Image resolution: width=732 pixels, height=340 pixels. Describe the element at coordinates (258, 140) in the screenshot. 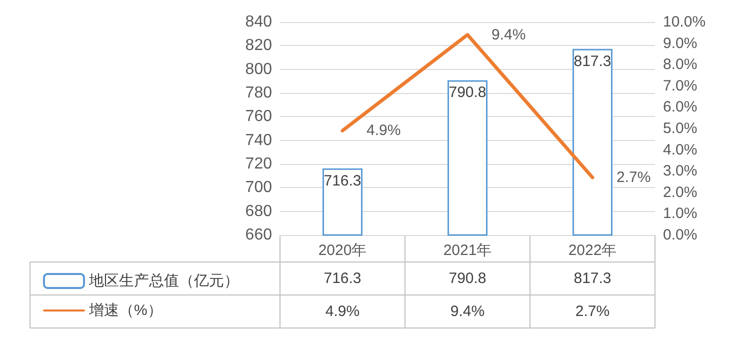

I see `y-tick-label: 740` at that location.